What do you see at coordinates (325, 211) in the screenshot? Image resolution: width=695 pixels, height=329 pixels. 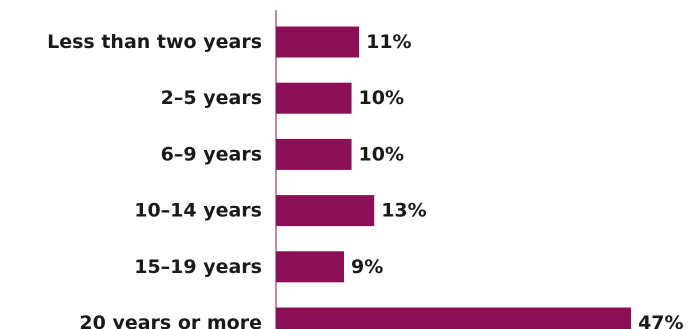 I see `bar-10-14-years` at bounding box center [325, 211].